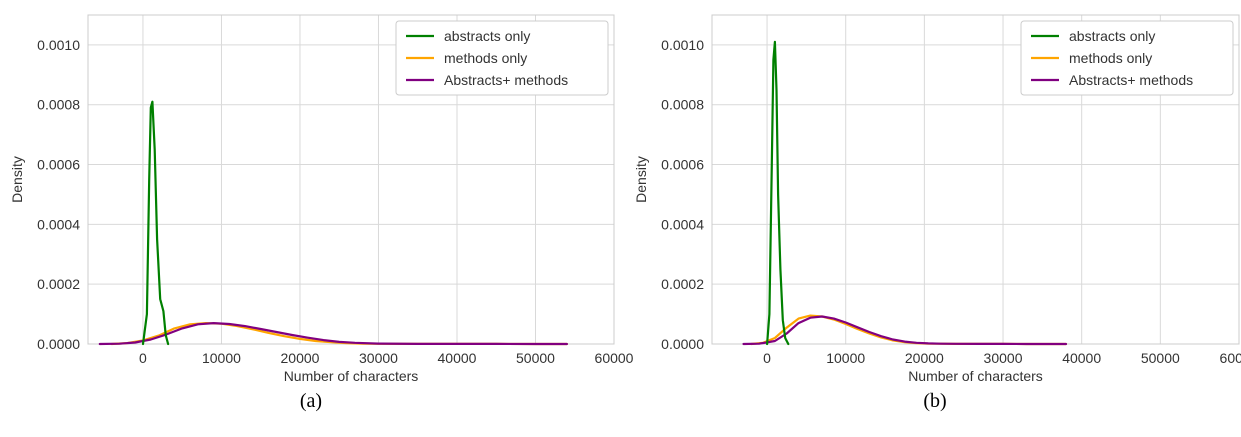  What do you see at coordinates (311, 401) in the screenshot?
I see `panel-label-a: (a)` at bounding box center [311, 401].